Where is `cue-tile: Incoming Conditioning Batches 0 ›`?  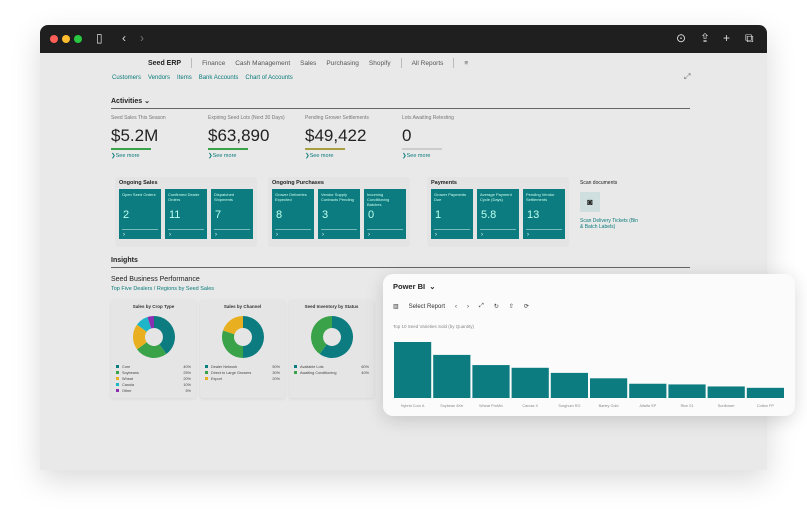
cue-tile: Incoming Conditioning Batches 0 › is located at coordinates (385, 214).